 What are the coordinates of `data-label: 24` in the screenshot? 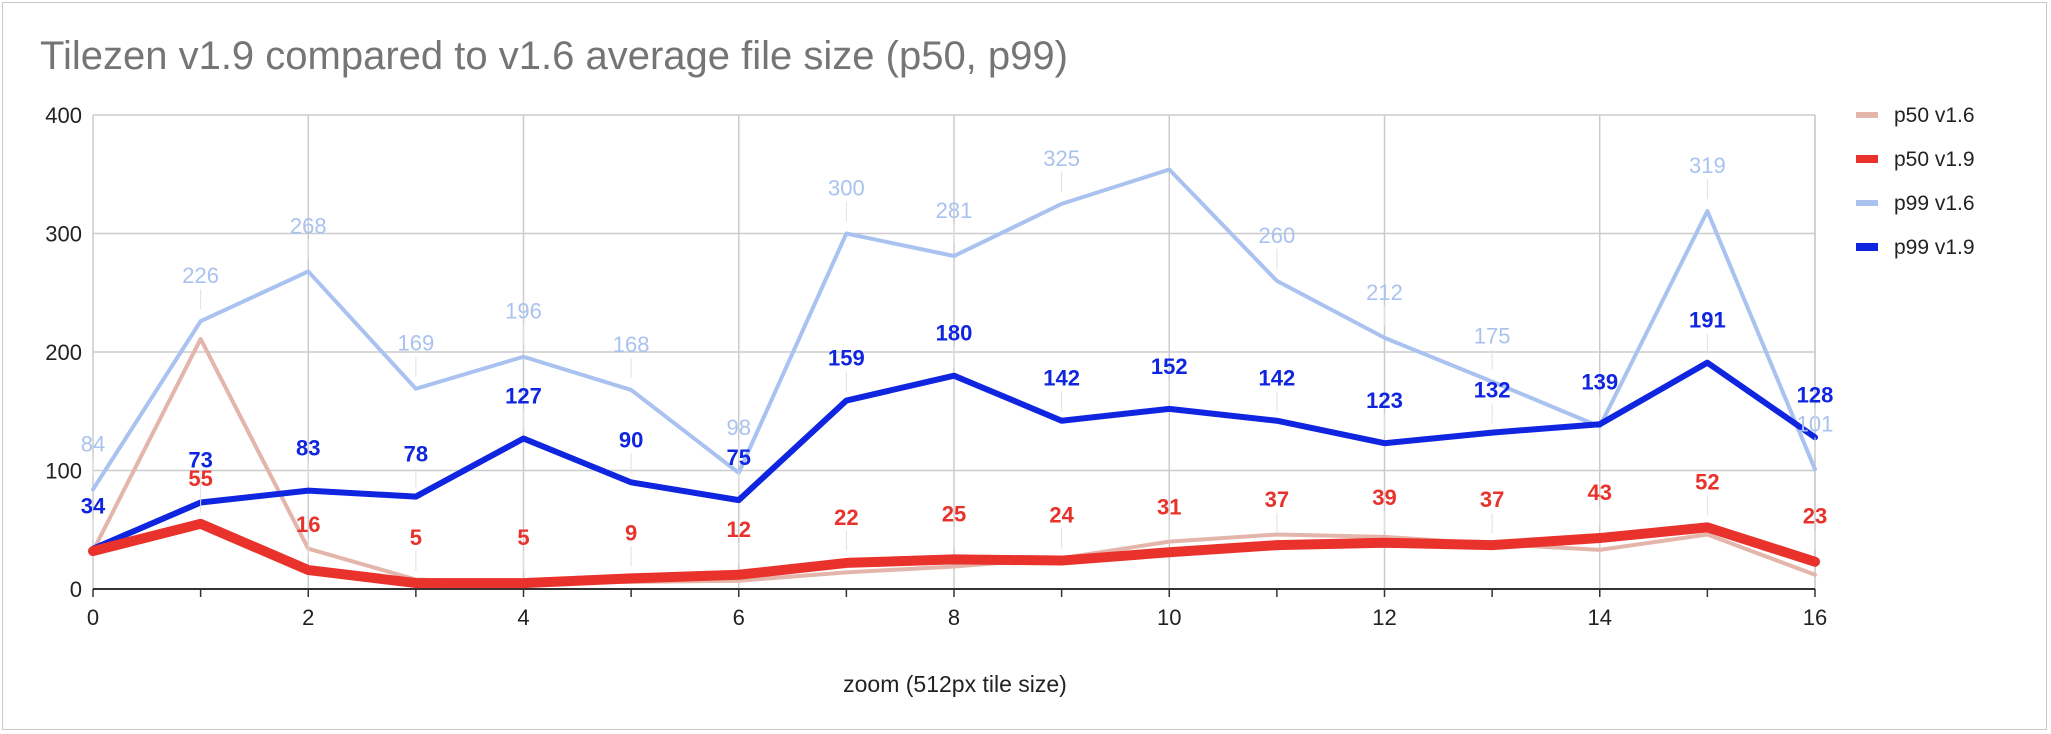 It's located at (1061, 515).